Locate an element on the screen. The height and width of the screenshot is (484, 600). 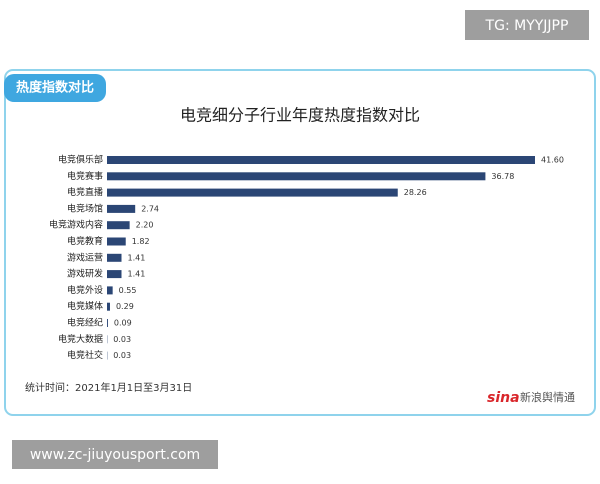
value-label: 0.09 is located at coordinates (123, 323).